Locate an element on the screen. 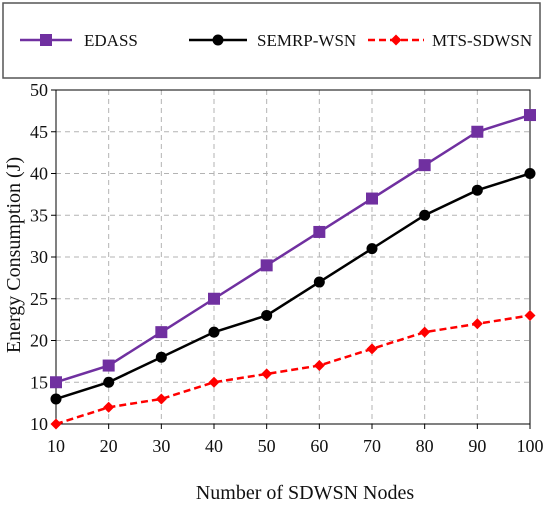 The width and height of the screenshot is (550, 513). legend-label-semrp-wsn: SEMRP-WSN is located at coordinates (306, 40).